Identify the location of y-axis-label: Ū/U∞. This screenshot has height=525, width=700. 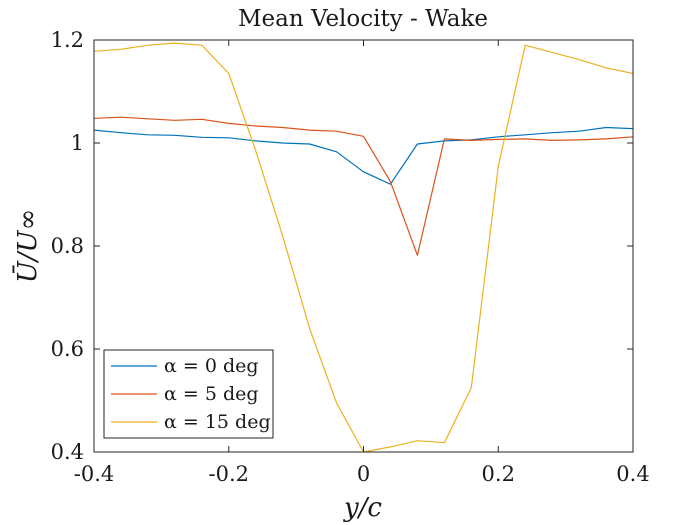
(27, 246).